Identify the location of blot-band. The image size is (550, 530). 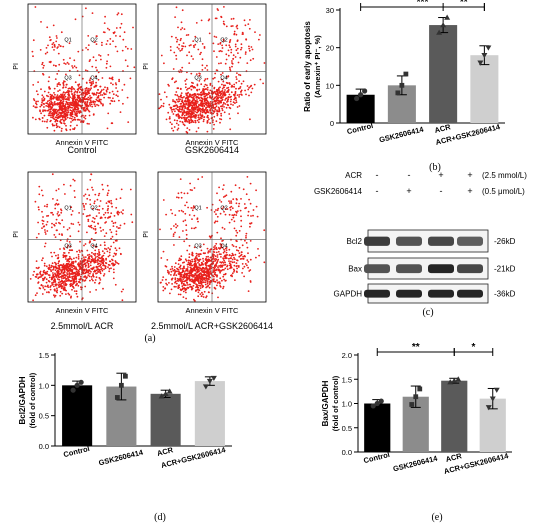
(377, 241).